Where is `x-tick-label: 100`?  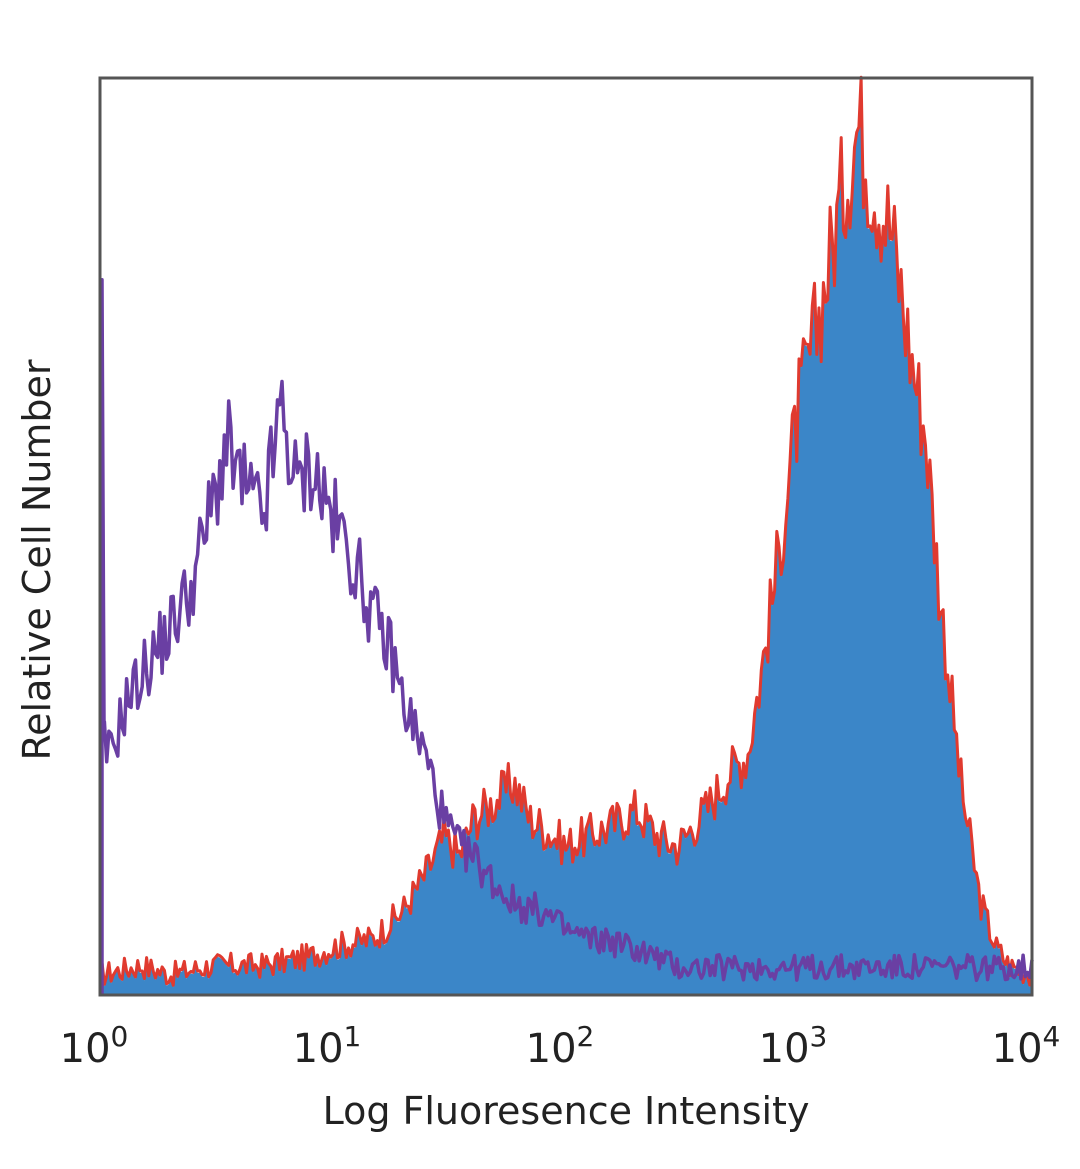 x-tick-label: 100 is located at coordinates (94, 1046).